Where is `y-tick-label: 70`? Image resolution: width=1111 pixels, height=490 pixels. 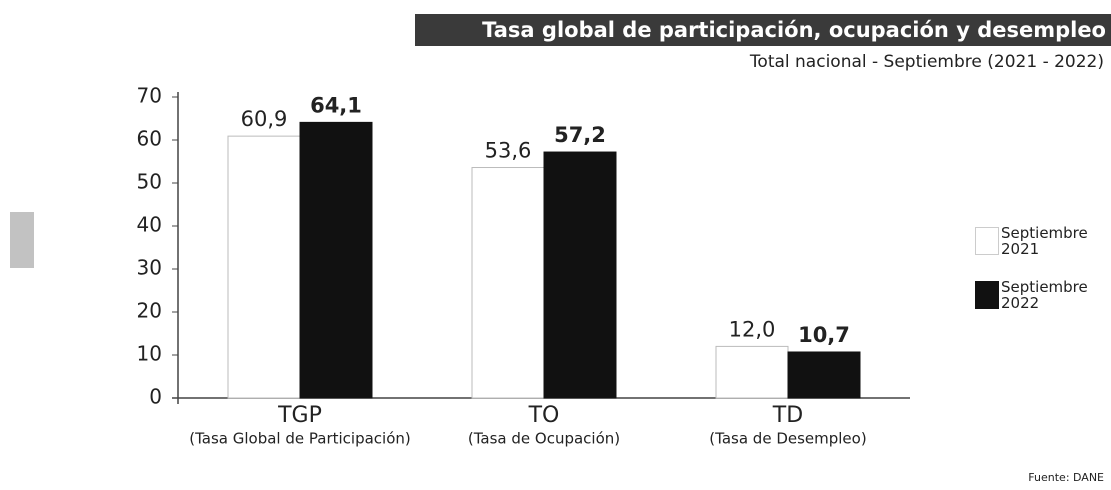 y-tick-label: 70 is located at coordinates (149, 96).